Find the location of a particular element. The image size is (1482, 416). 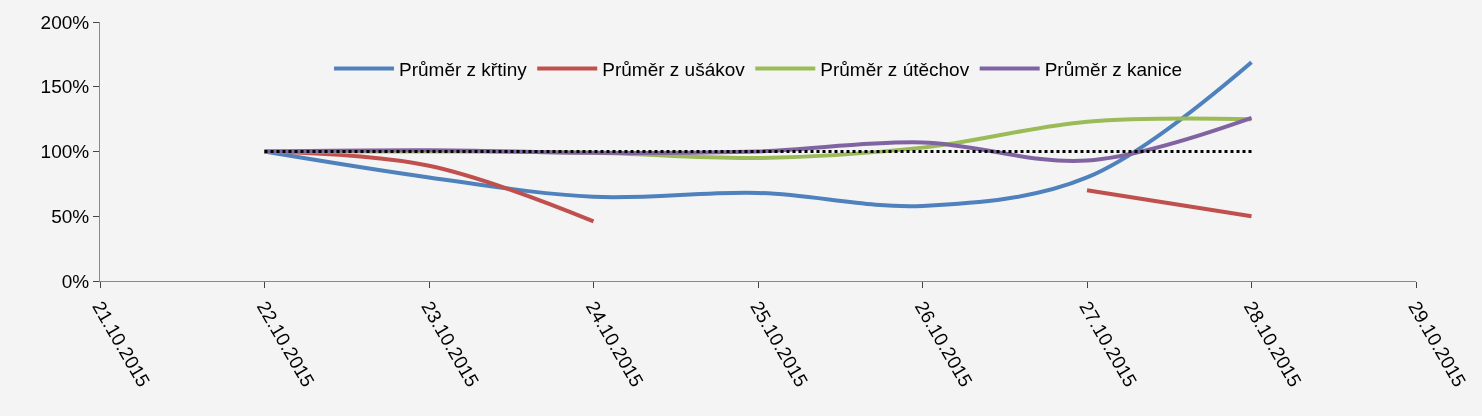

y-tick-label: 100% is located at coordinates (65, 152).